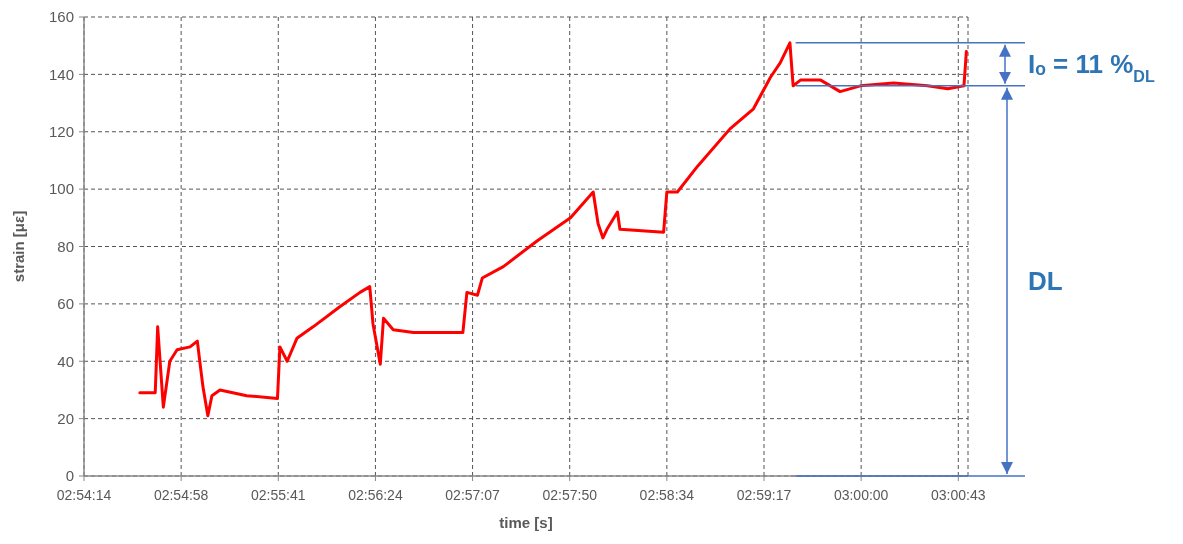 This screenshot has width=1183, height=544. I want to click on x-tick-label: 03:00:00, so click(861, 495).